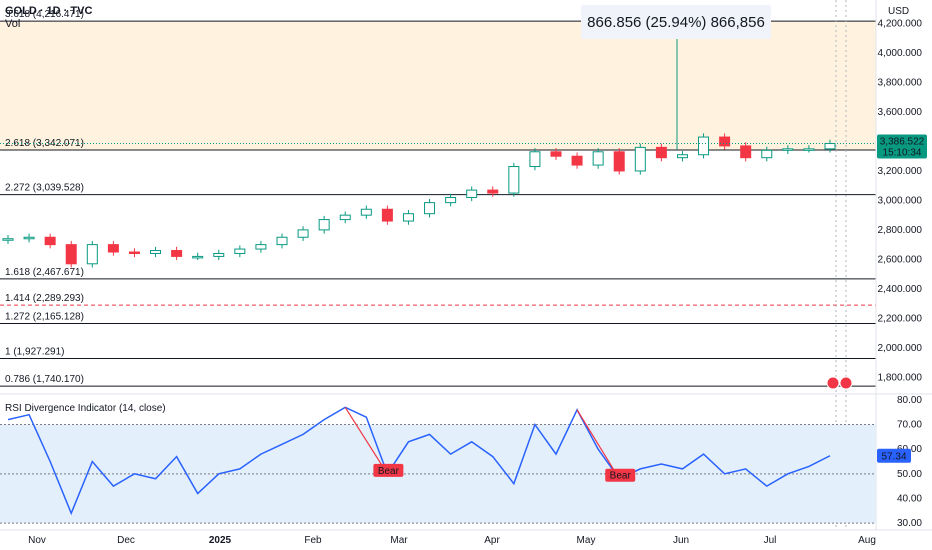  I want to click on time-tick-label: Jul, so click(770, 540).